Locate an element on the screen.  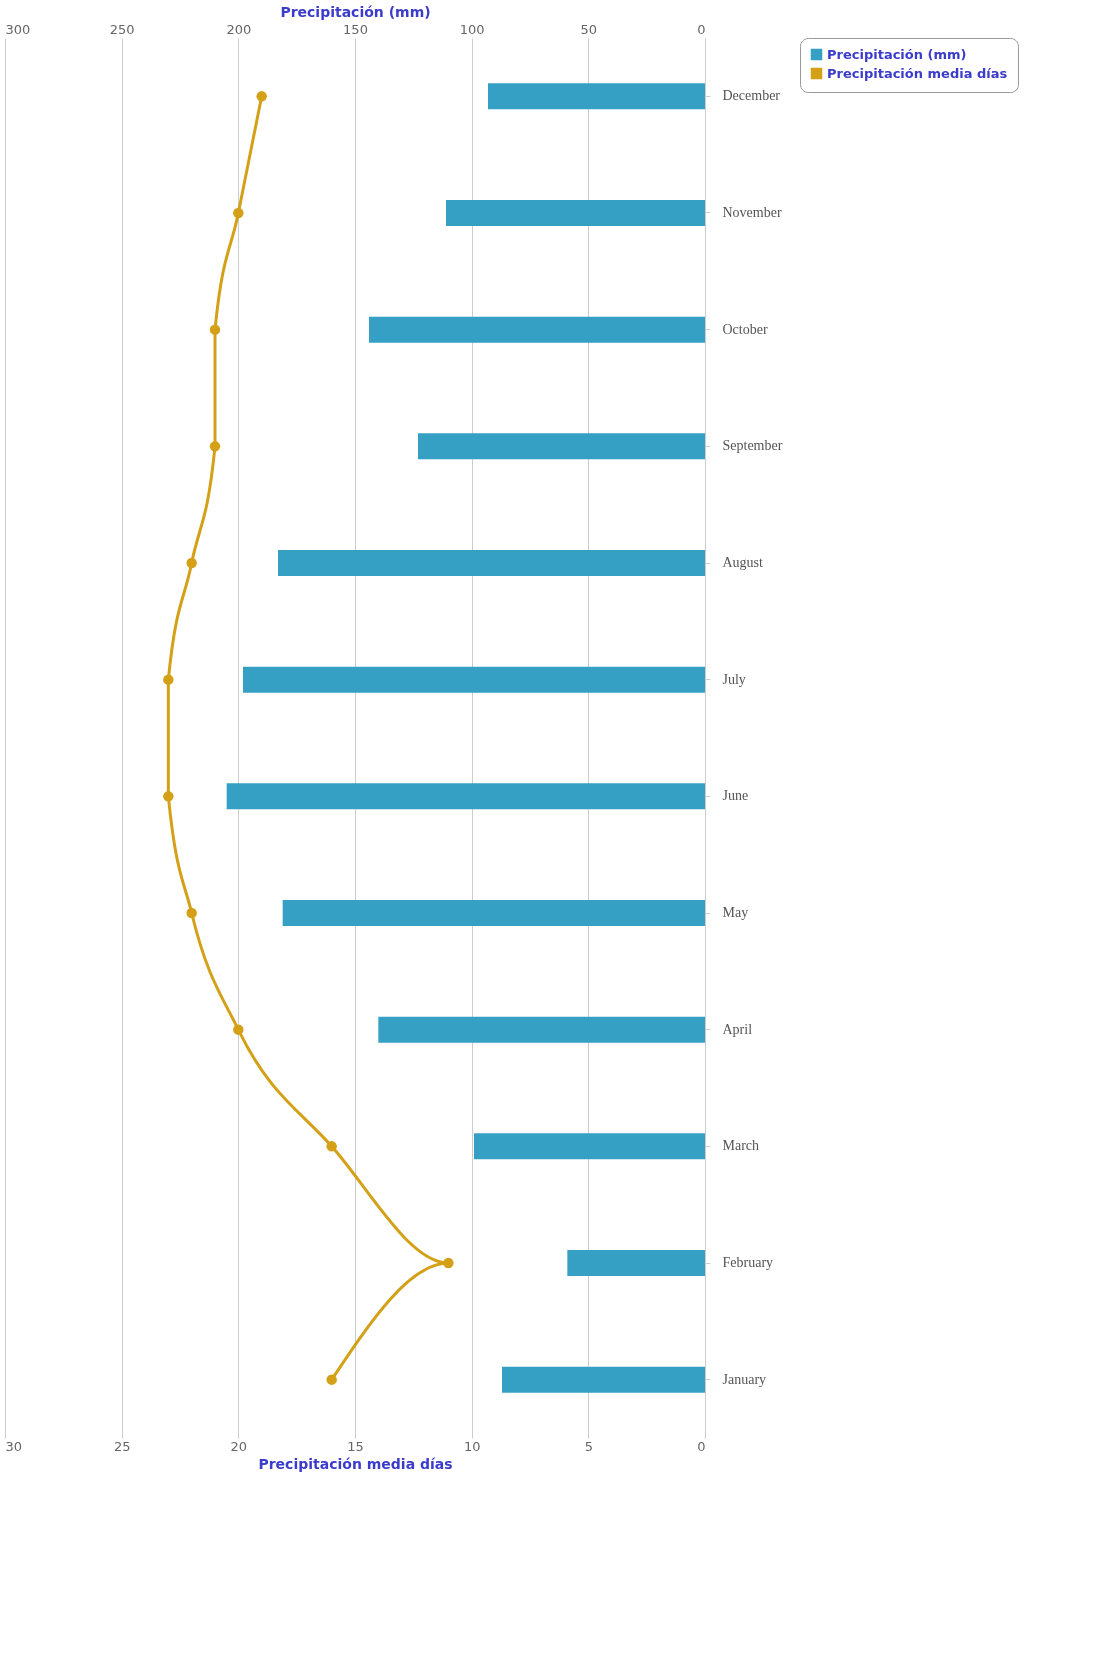
legend-label: Precipitación (mm) is located at coordinates (897, 54).